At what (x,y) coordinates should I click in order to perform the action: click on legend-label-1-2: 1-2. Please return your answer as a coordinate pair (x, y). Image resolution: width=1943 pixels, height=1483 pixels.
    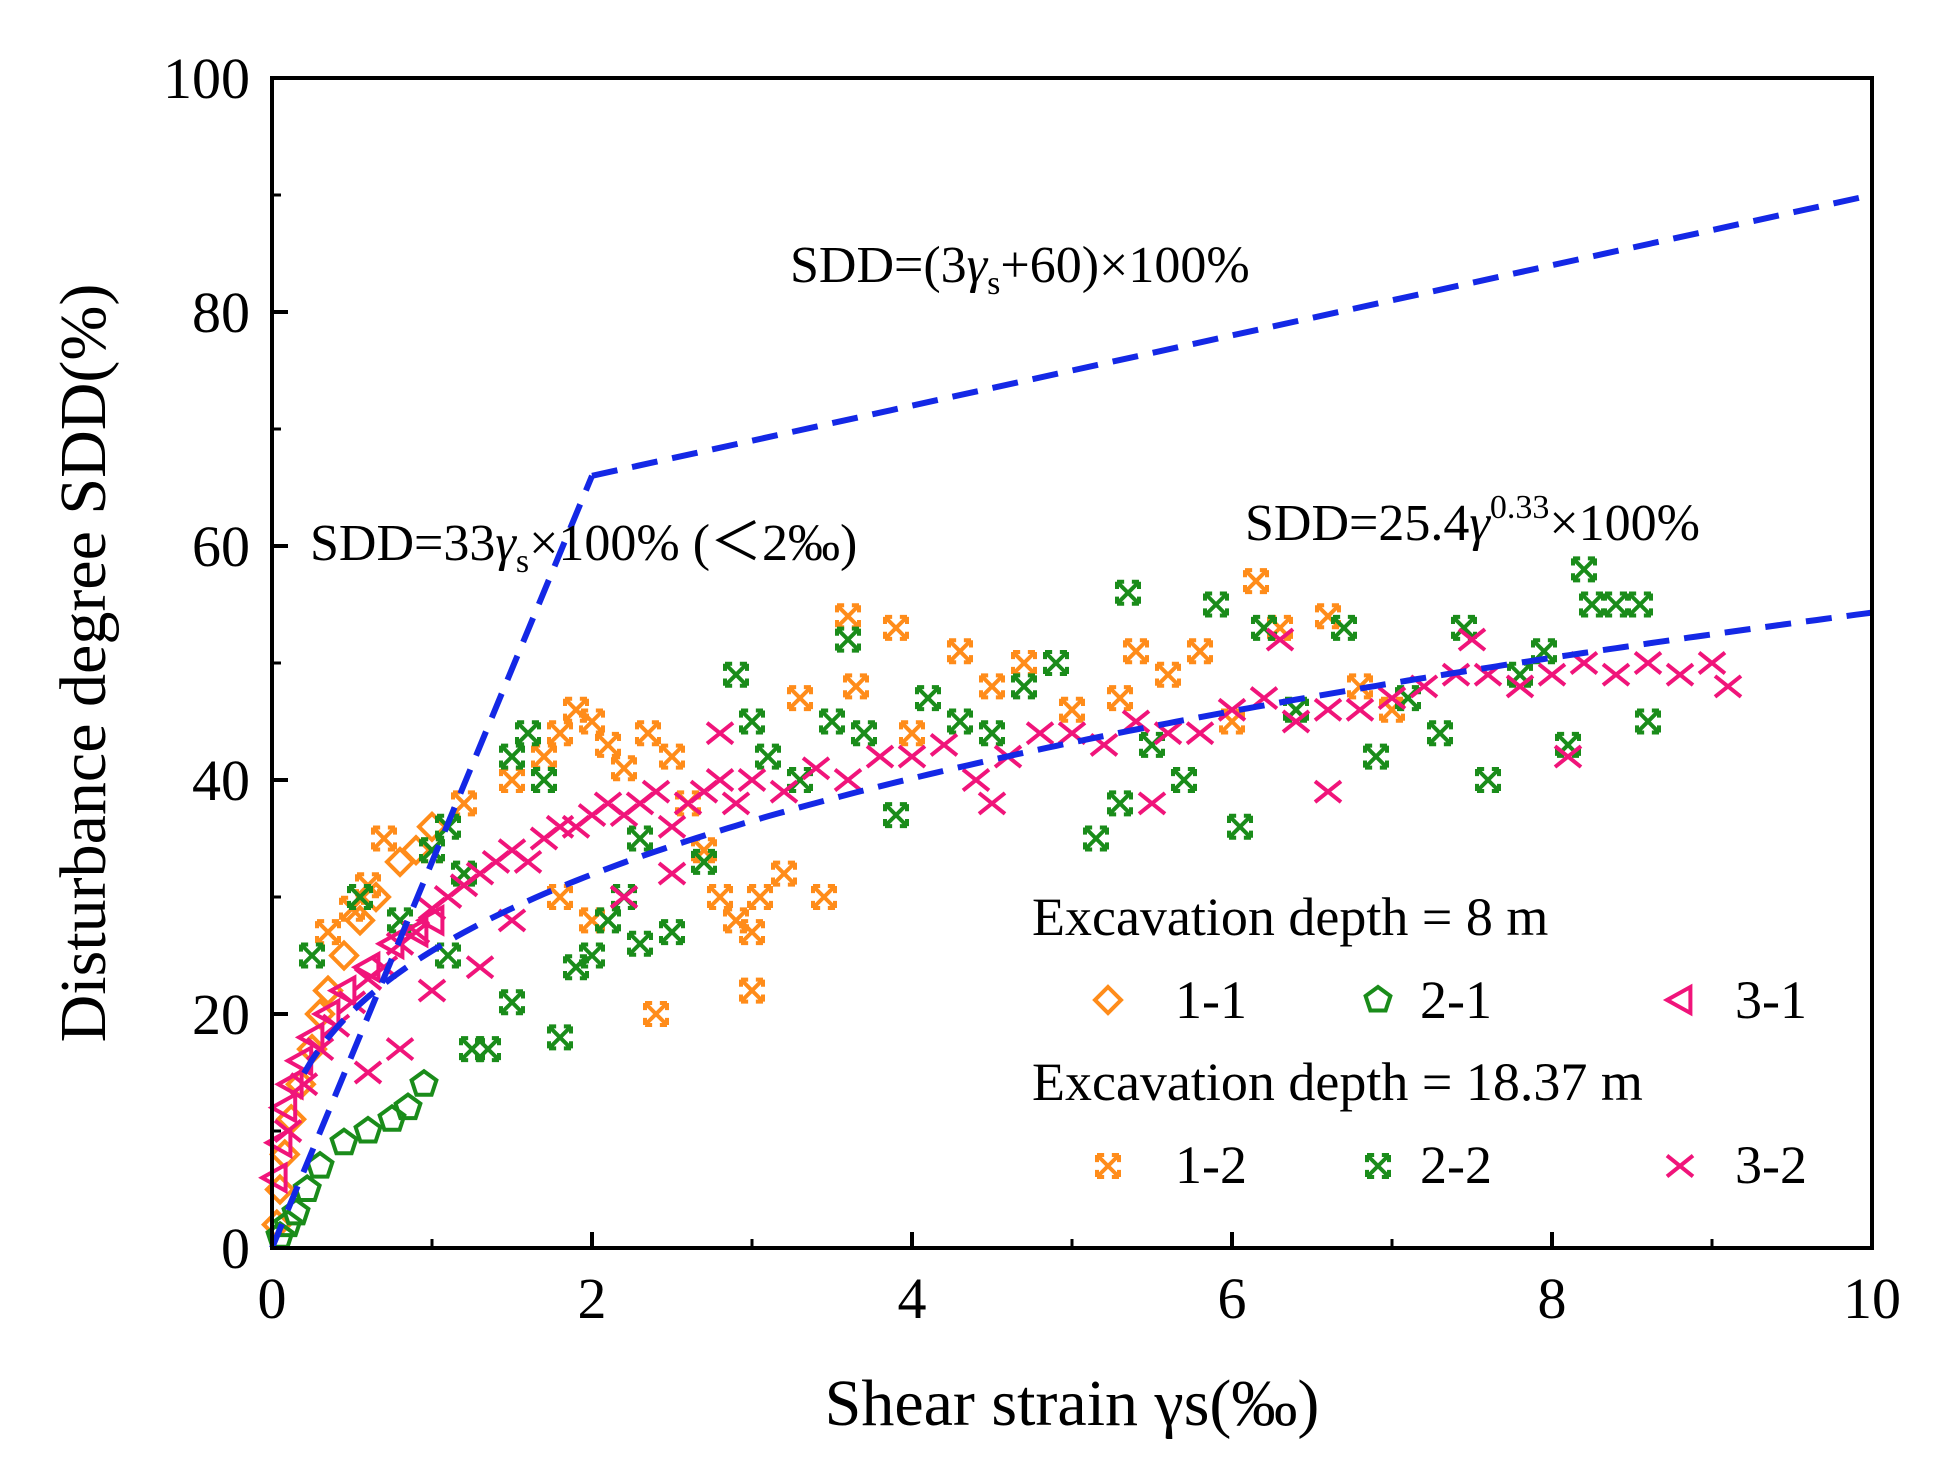
    Looking at the image, I should click on (1211, 1165).